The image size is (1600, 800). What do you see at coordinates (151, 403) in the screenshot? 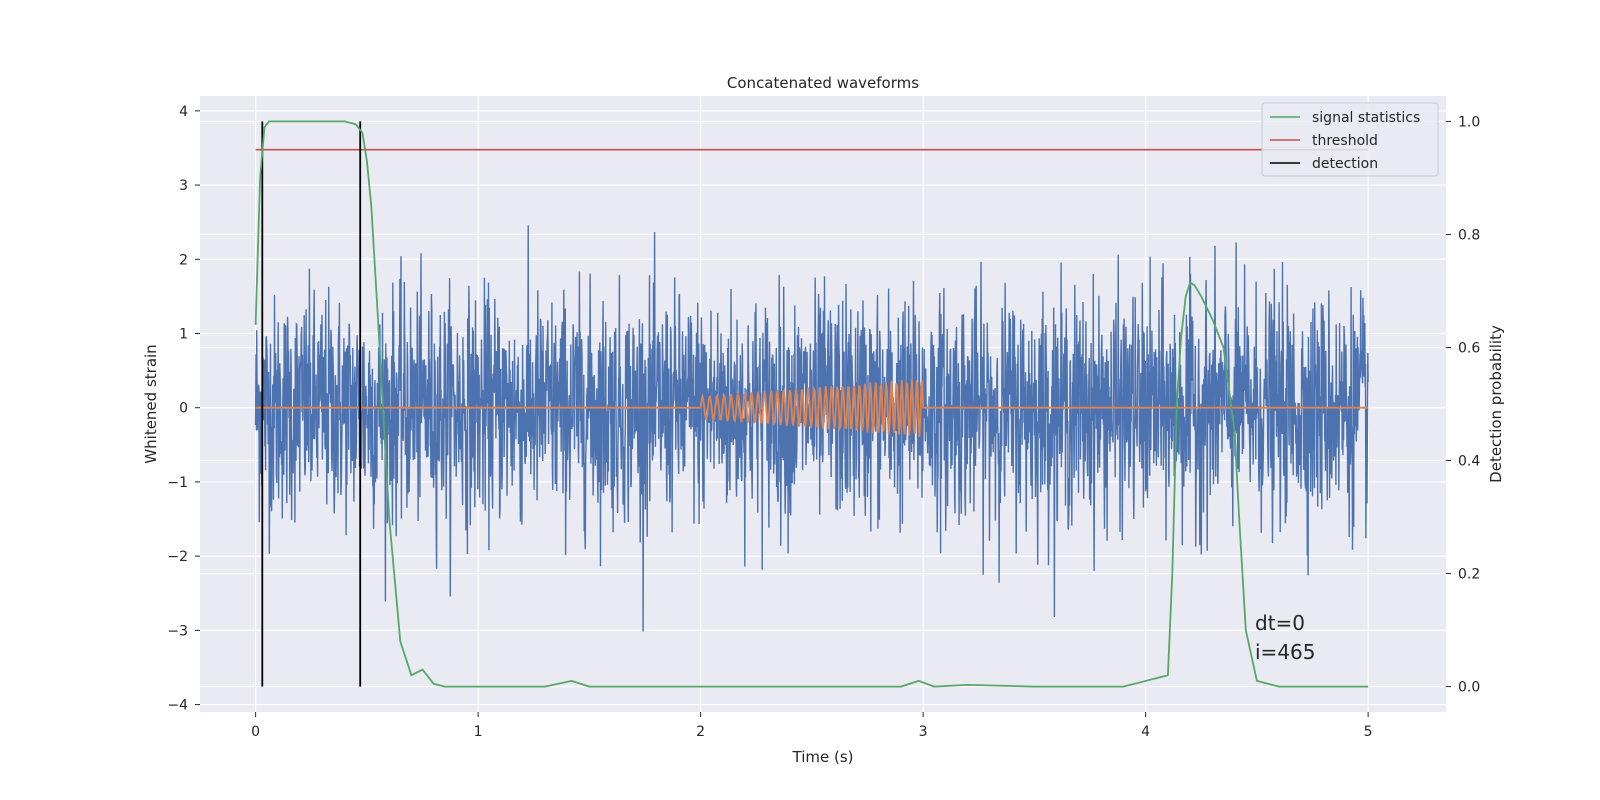
I see `y-axis-label: Whitened strain` at bounding box center [151, 403].